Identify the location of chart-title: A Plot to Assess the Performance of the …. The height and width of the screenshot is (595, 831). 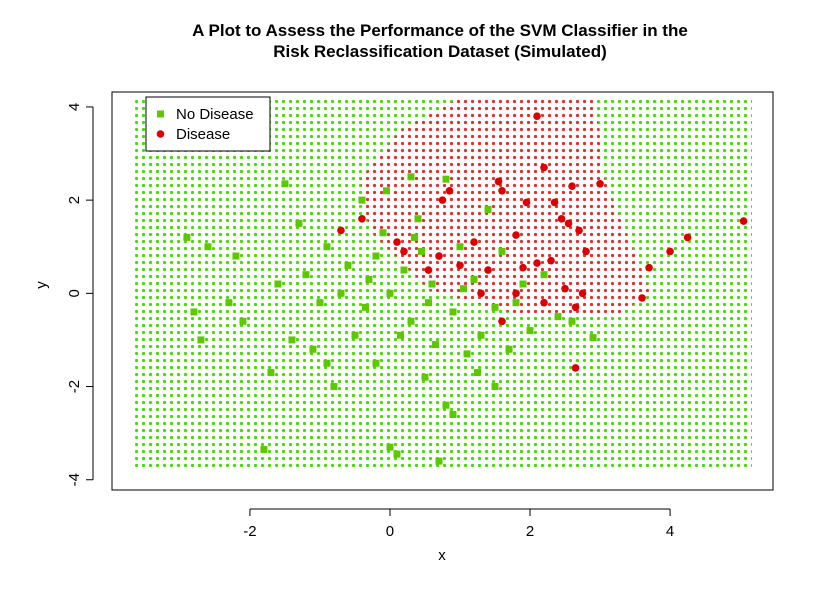
(440, 30).